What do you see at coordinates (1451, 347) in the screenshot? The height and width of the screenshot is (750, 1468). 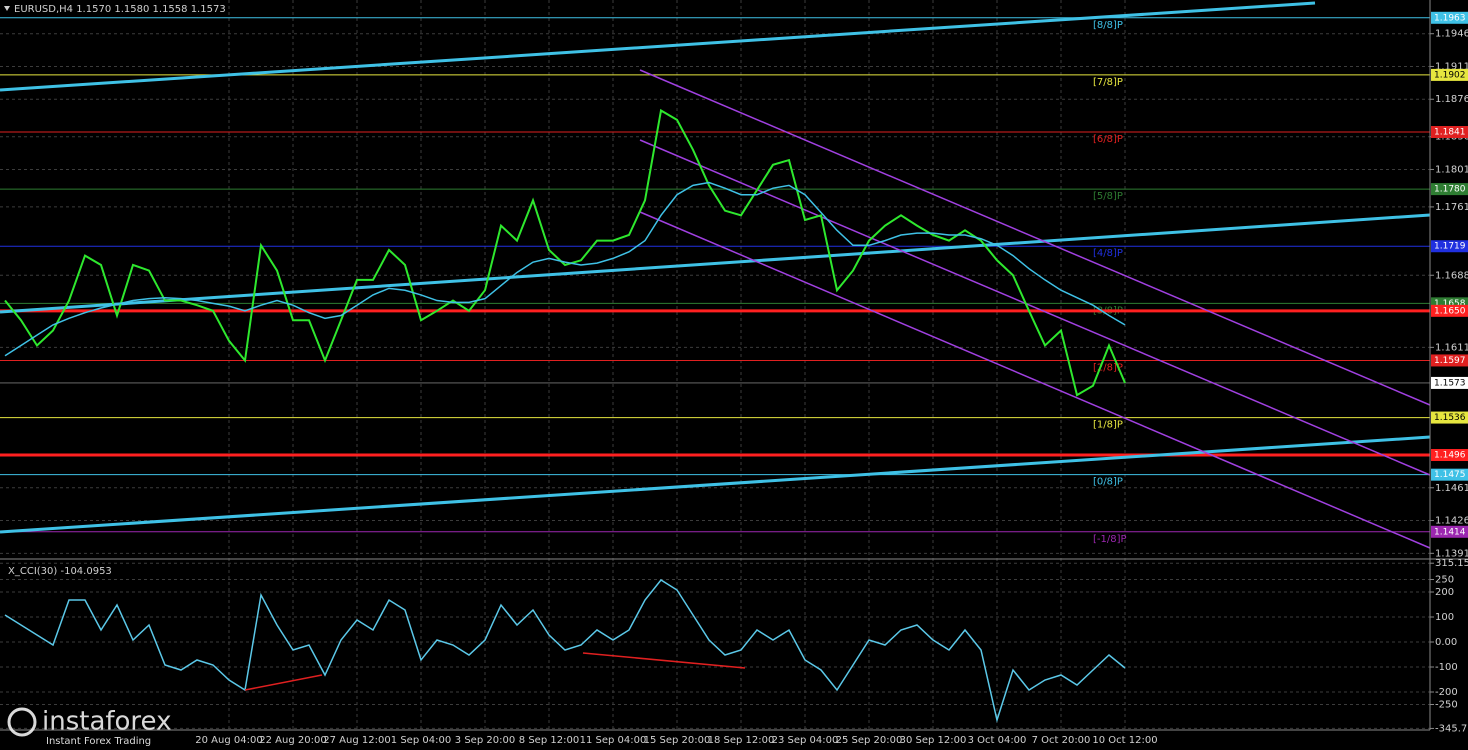 I see `y-tick-label: 1.1611` at bounding box center [1451, 347].